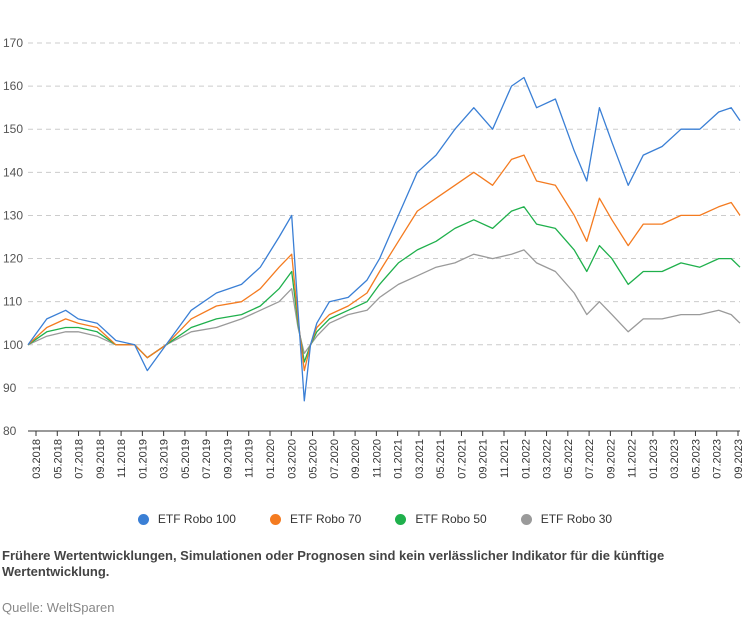  I want to click on x-tick-label: 01.2021, so click(399, 459).